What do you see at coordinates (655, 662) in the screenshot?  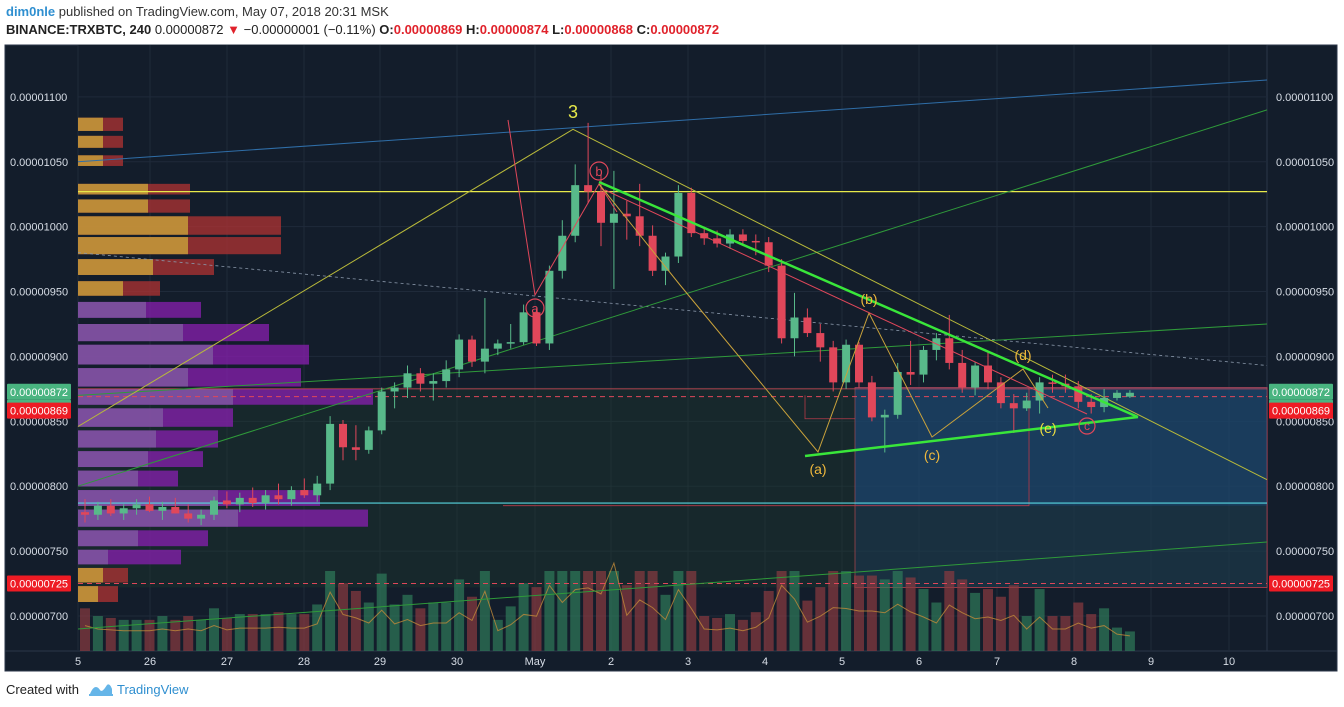 I see `time-axis: 5 26 27 28 29 30 May 2 3 4 5 6 7 8 9 10` at bounding box center [655, 662].